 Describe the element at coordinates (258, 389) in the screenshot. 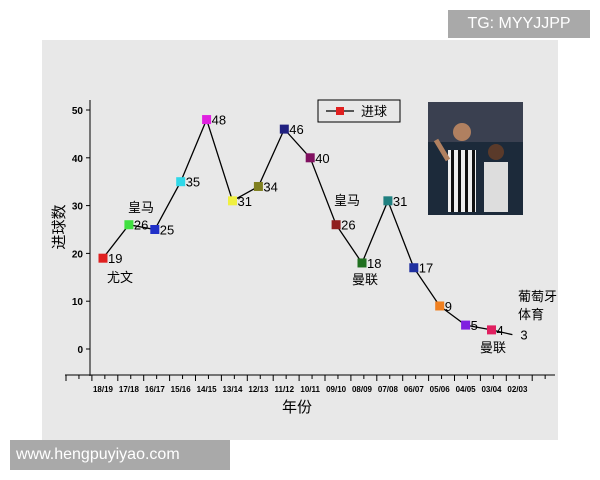

I see `x-tick-label: 12/13` at that location.